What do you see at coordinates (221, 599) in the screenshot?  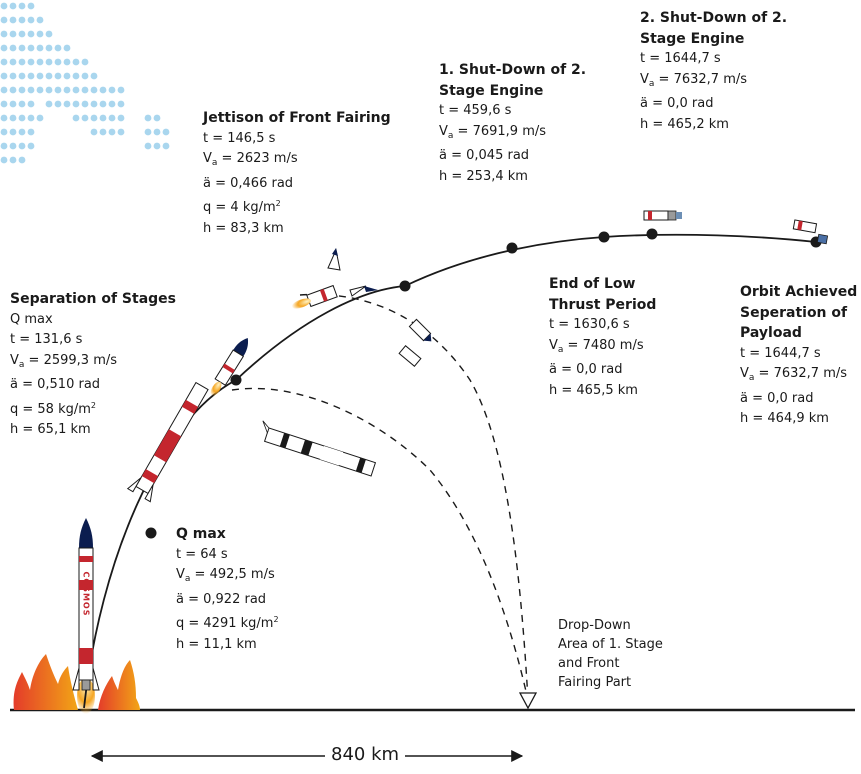 I see `event-value-line: ä = 0,922 rad` at bounding box center [221, 599].